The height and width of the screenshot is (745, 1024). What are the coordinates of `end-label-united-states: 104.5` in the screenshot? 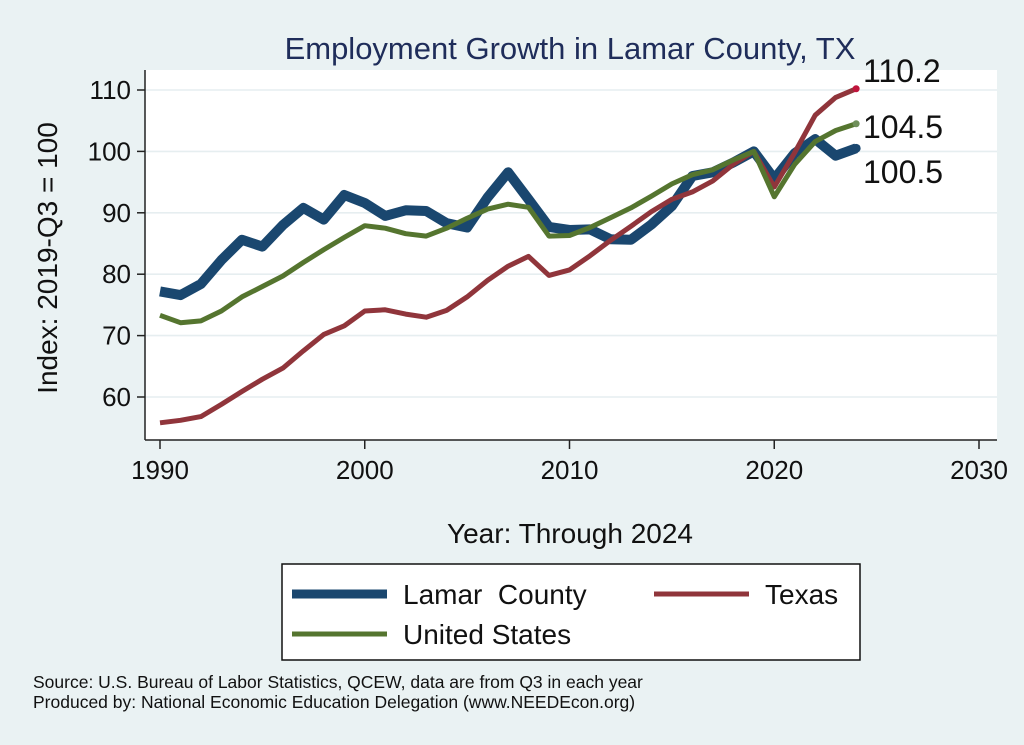 It's located at (903, 127).